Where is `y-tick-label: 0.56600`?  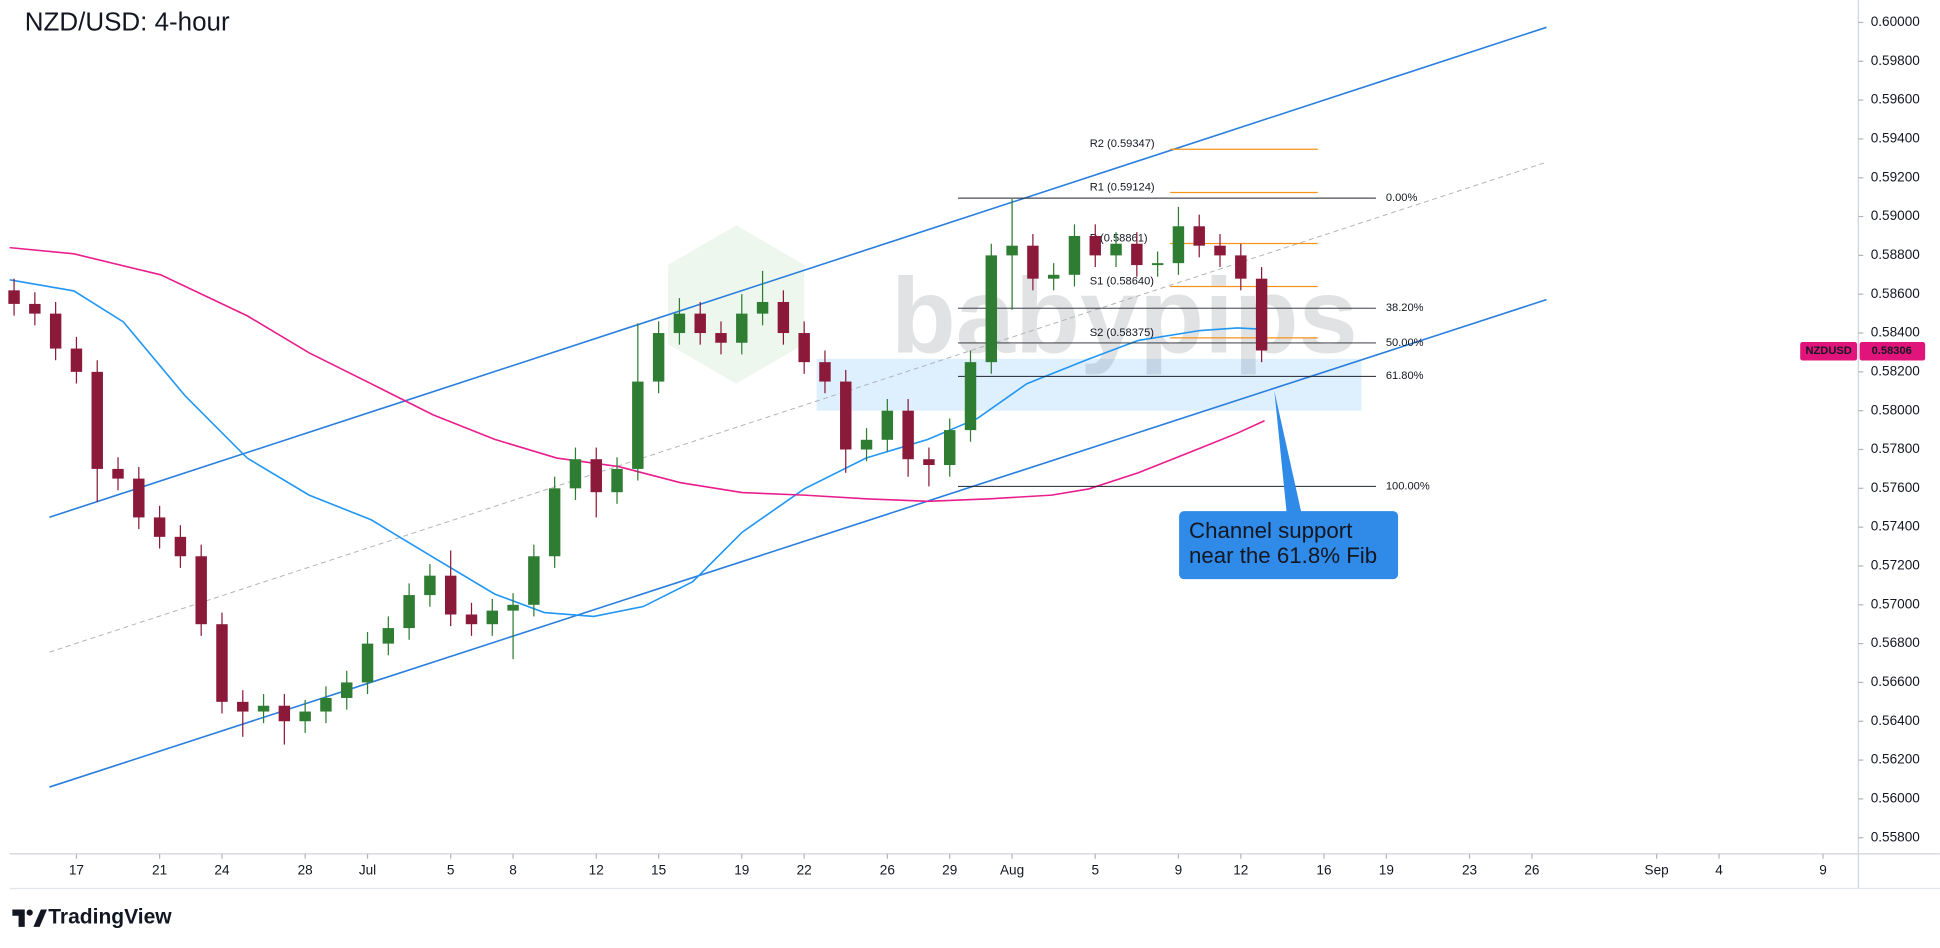
y-tick-label: 0.56600 is located at coordinates (1896, 681).